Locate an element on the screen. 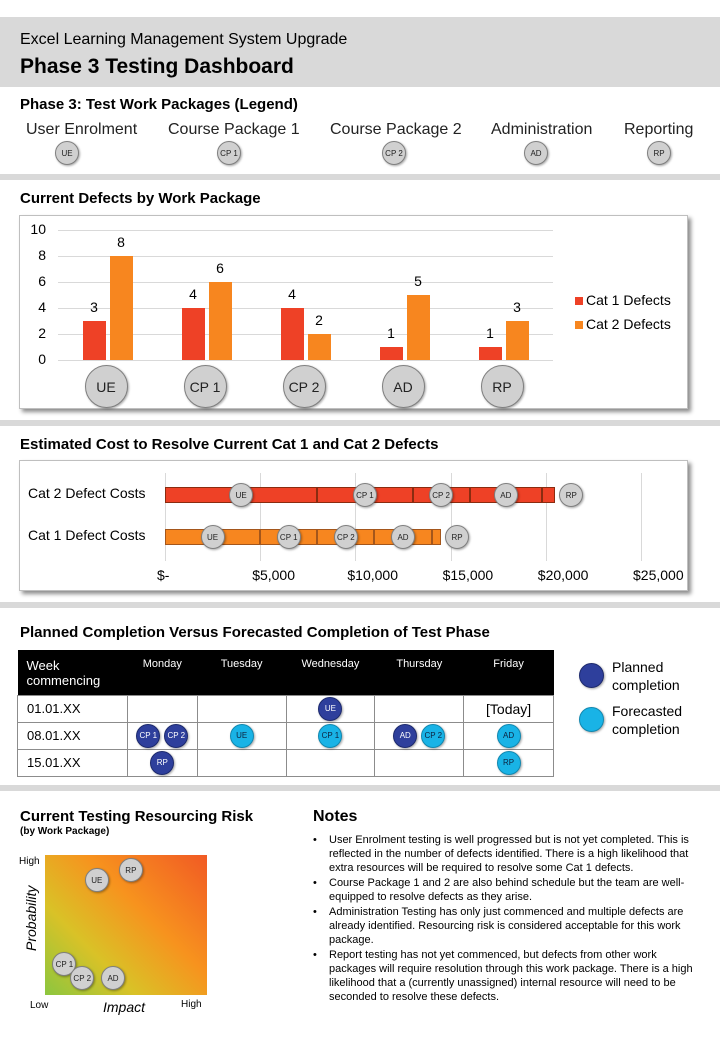  col-friday: Friday is located at coordinates (508, 672).